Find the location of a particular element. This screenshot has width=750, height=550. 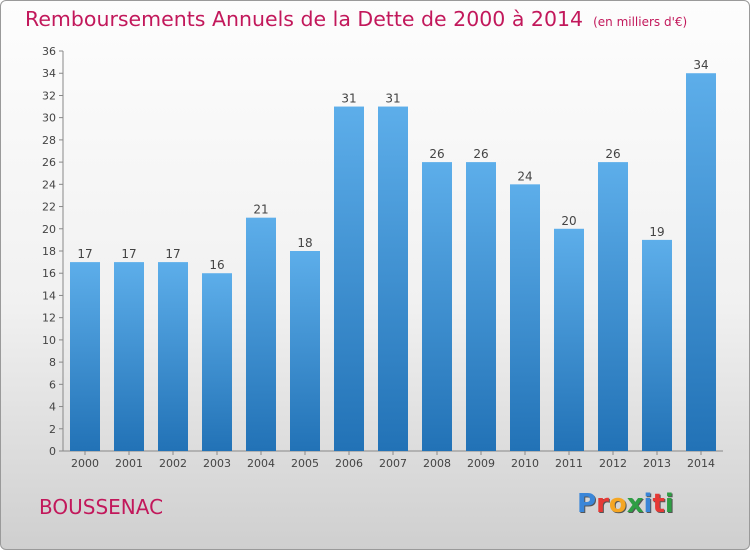

x-tick-label: 2008 is located at coordinates (437, 463).